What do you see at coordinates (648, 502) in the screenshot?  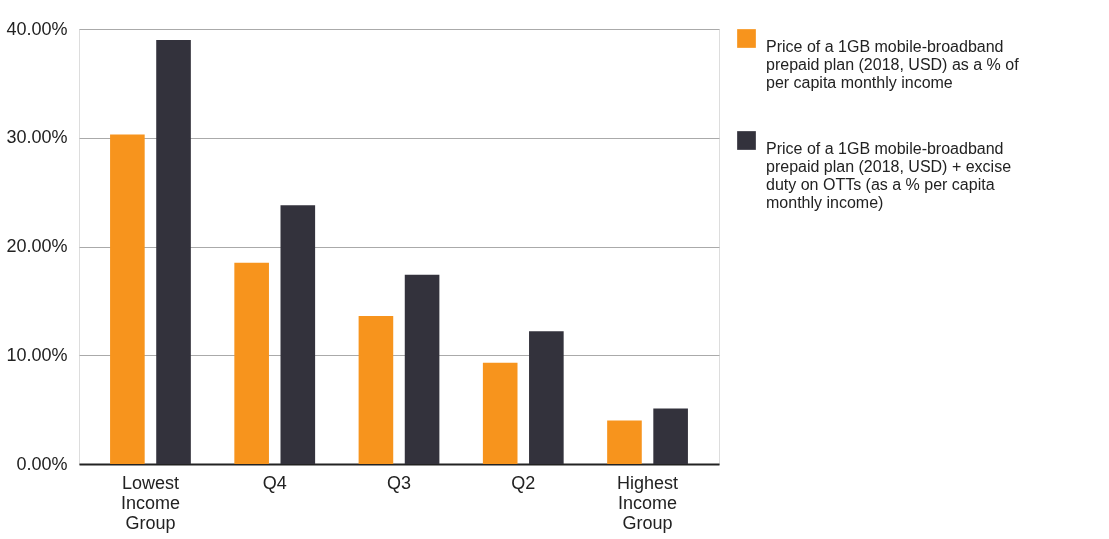 I see `x-tick-label: Highest Income Group` at bounding box center [648, 502].